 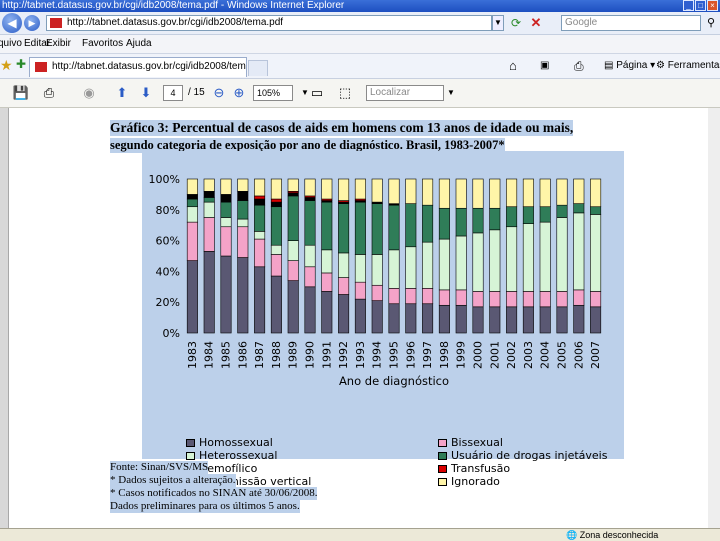 What do you see at coordinates (451, 92) in the screenshot?
I see `find-dropdown-icon: ▼` at bounding box center [451, 92].